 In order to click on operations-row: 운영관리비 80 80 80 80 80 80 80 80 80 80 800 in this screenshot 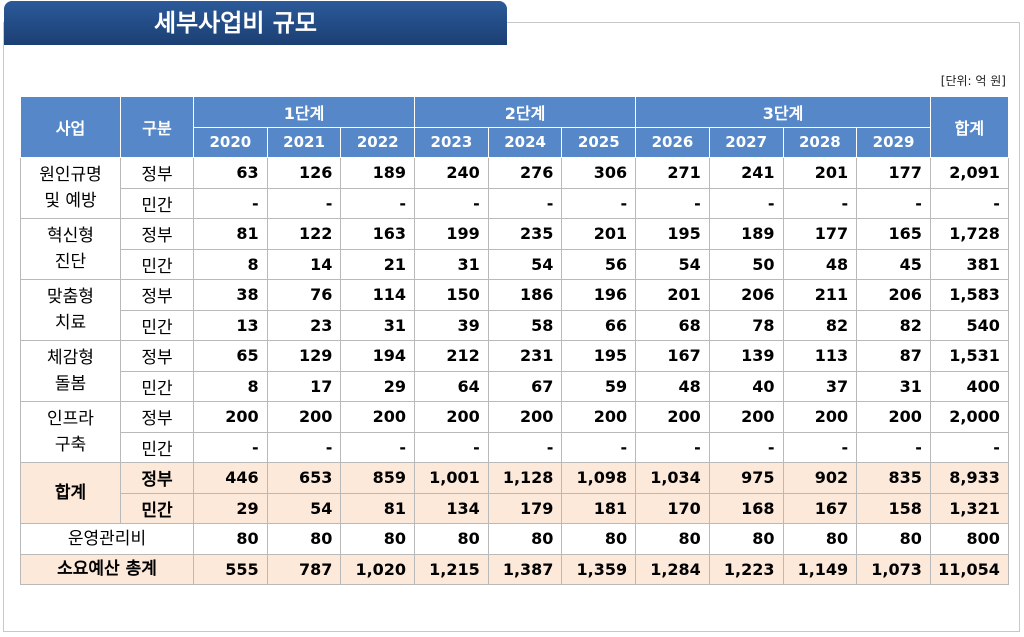, I will do `click(514, 539)`.